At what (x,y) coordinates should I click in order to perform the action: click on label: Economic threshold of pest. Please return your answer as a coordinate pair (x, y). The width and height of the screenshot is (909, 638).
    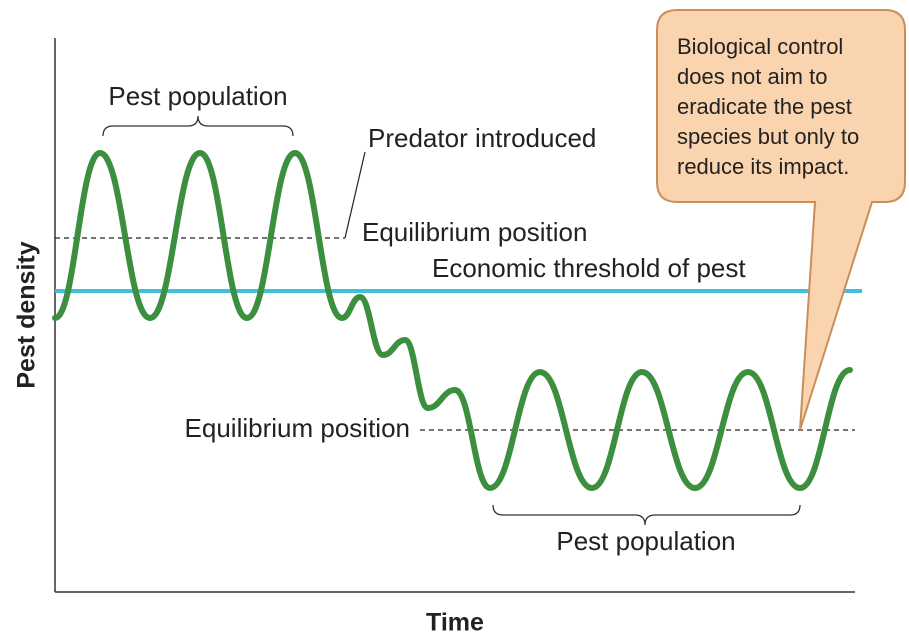
    Looking at the image, I should click on (589, 268).